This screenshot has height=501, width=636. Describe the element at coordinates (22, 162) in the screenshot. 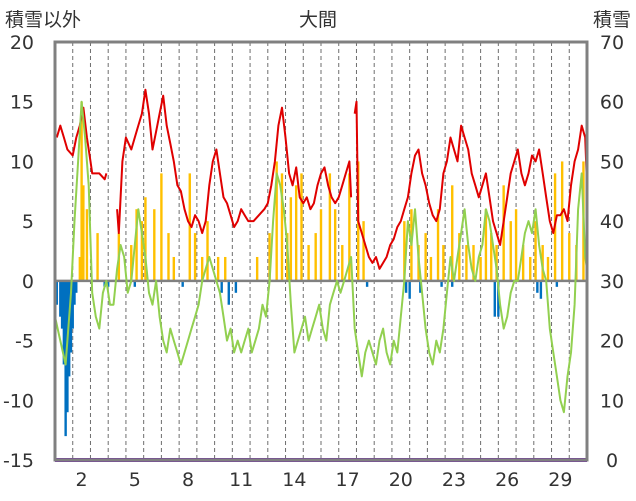

I see `left-tick-label: 10` at that location.